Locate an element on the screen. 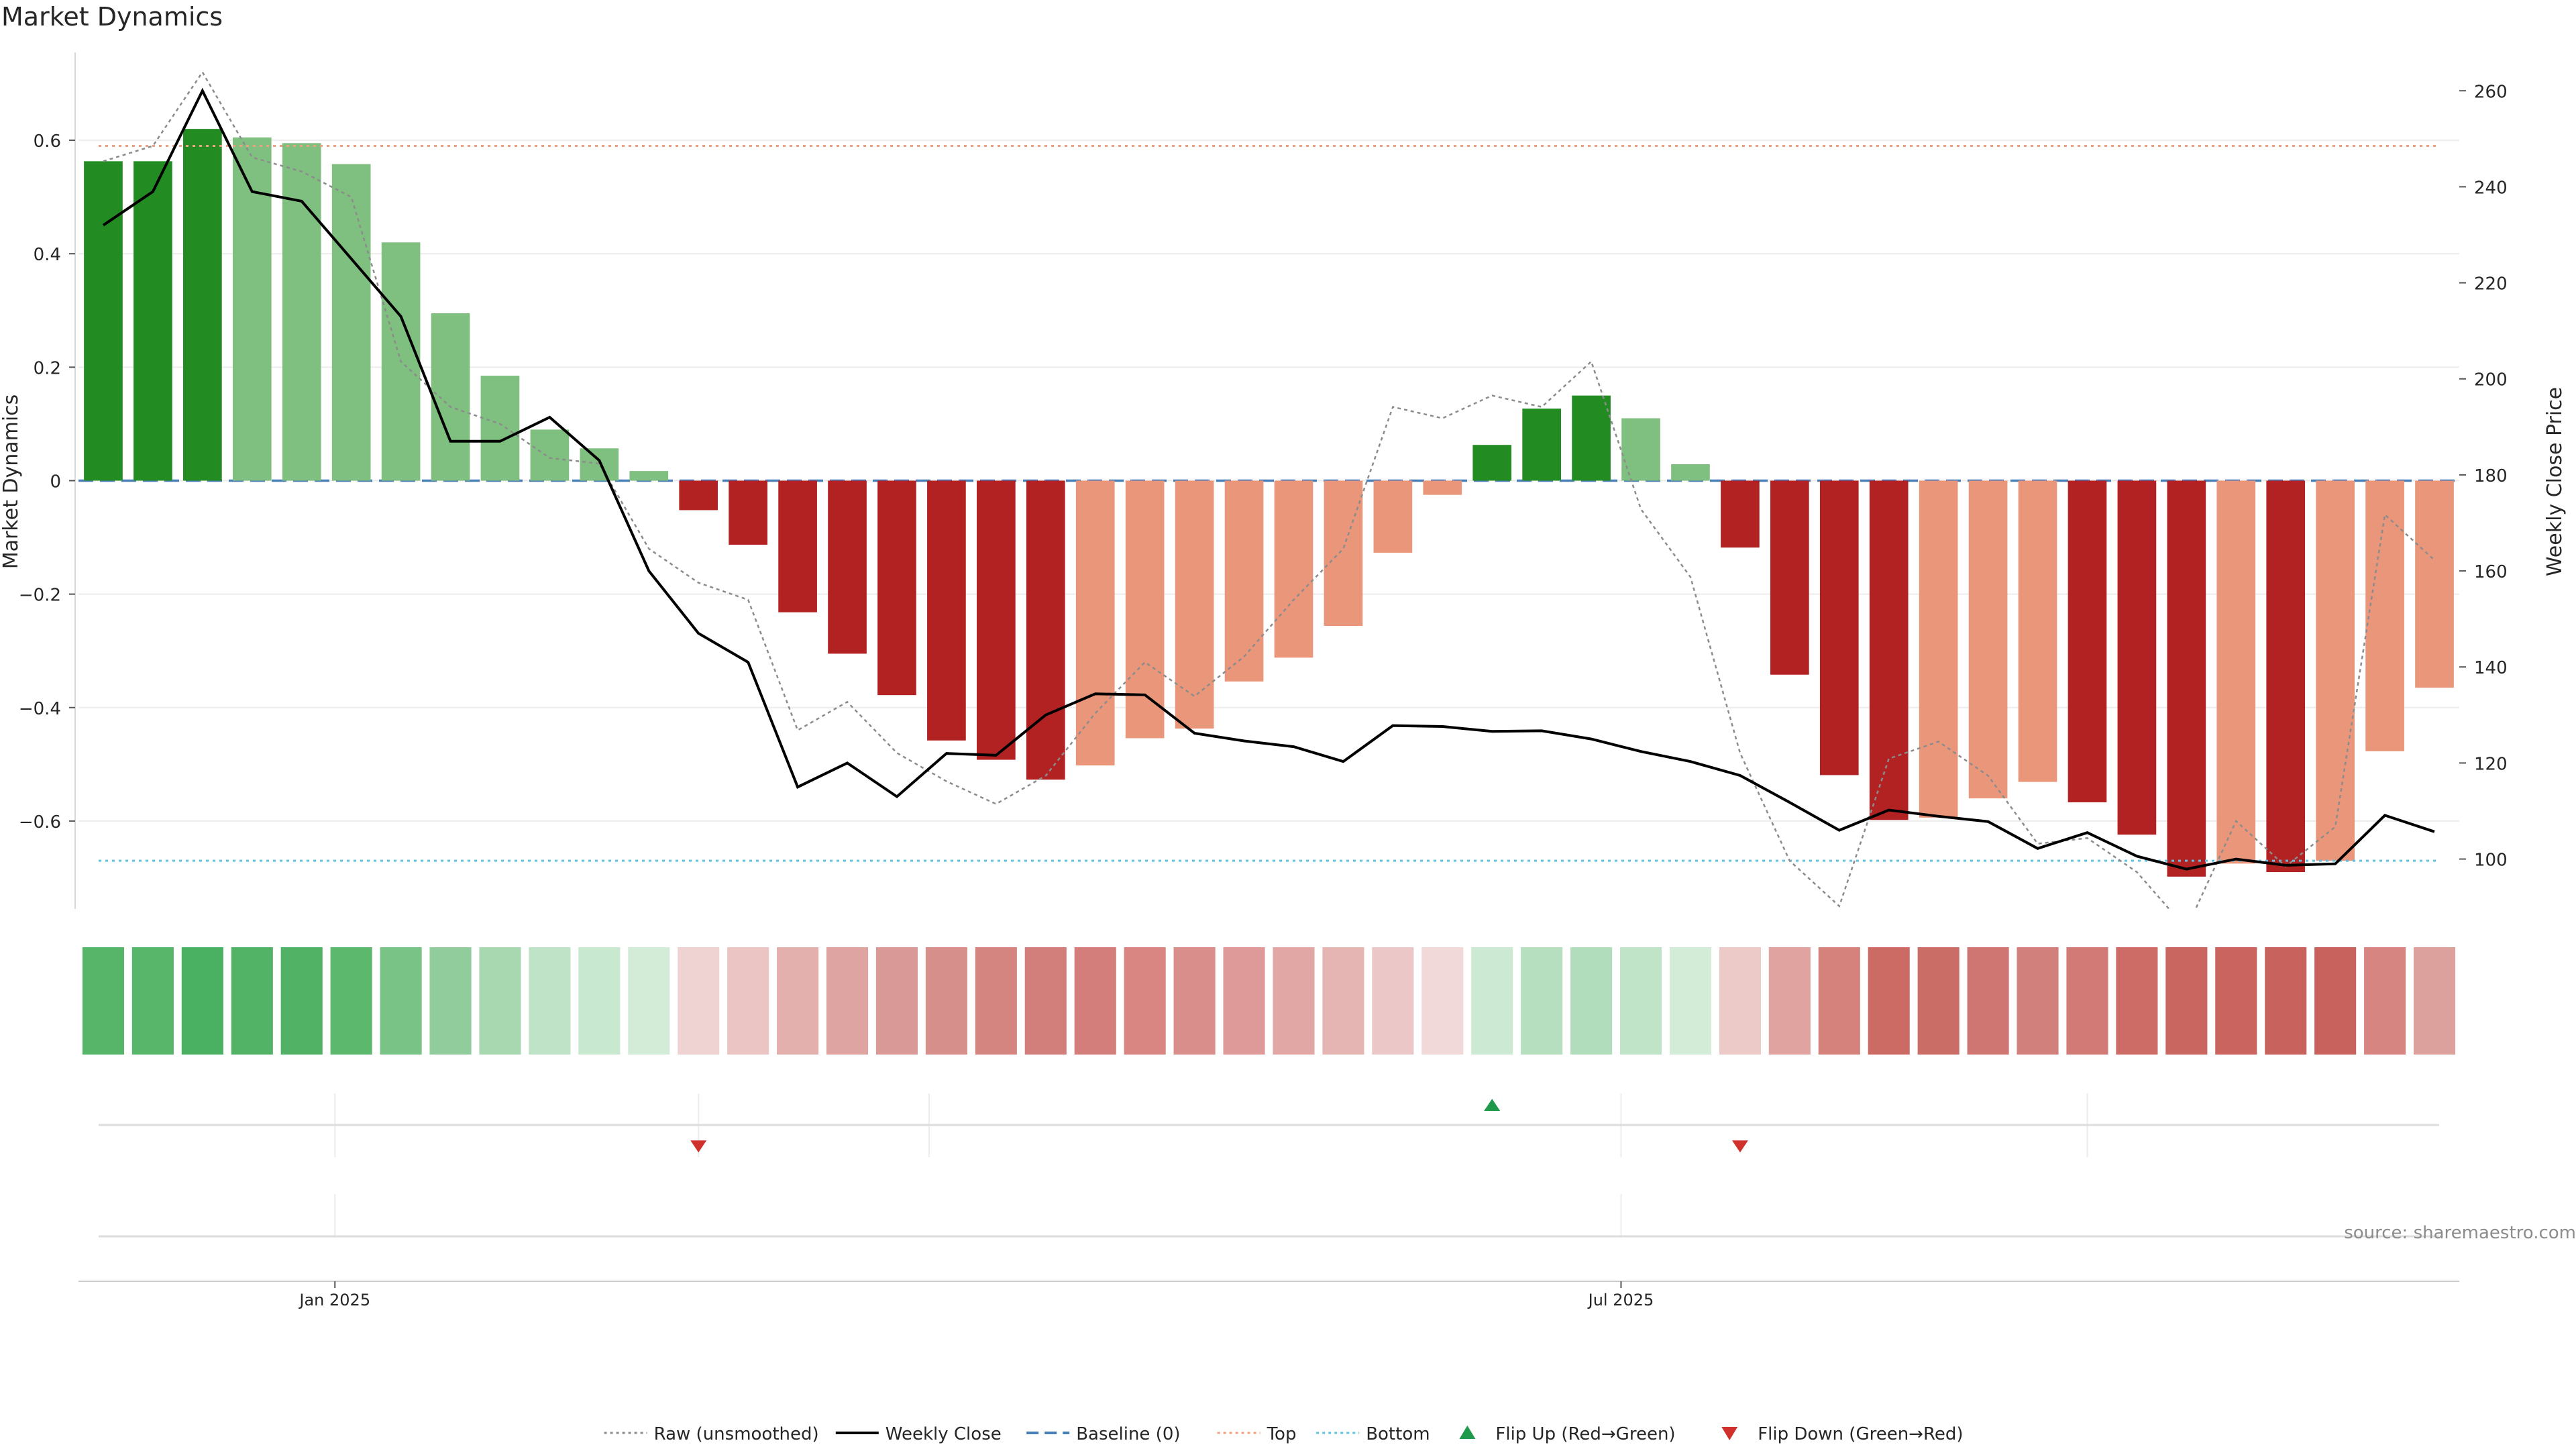  right-tick-label: 220 is located at coordinates (2491, 284).